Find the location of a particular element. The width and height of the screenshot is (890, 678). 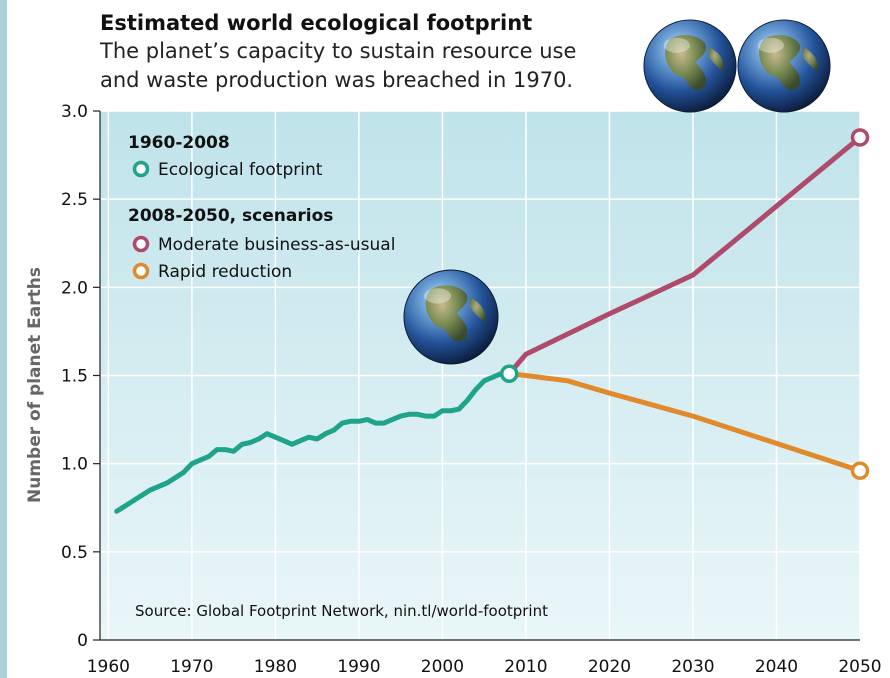

y-tick-label: 1.5 is located at coordinates (74, 377).